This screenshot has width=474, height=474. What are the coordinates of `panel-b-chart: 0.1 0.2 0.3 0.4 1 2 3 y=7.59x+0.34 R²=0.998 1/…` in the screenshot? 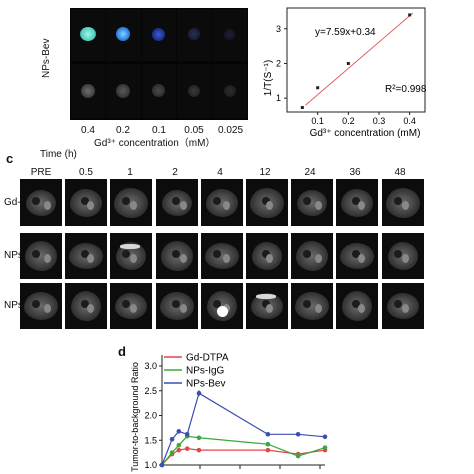 It's located at (345, 73).